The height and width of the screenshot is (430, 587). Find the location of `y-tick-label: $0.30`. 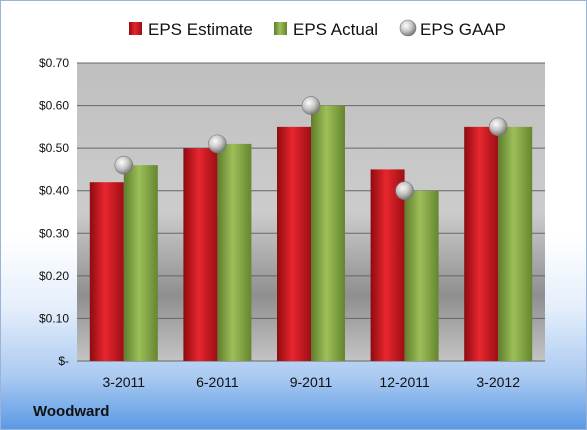

y-tick-label: $0.30 is located at coordinates (54, 233).